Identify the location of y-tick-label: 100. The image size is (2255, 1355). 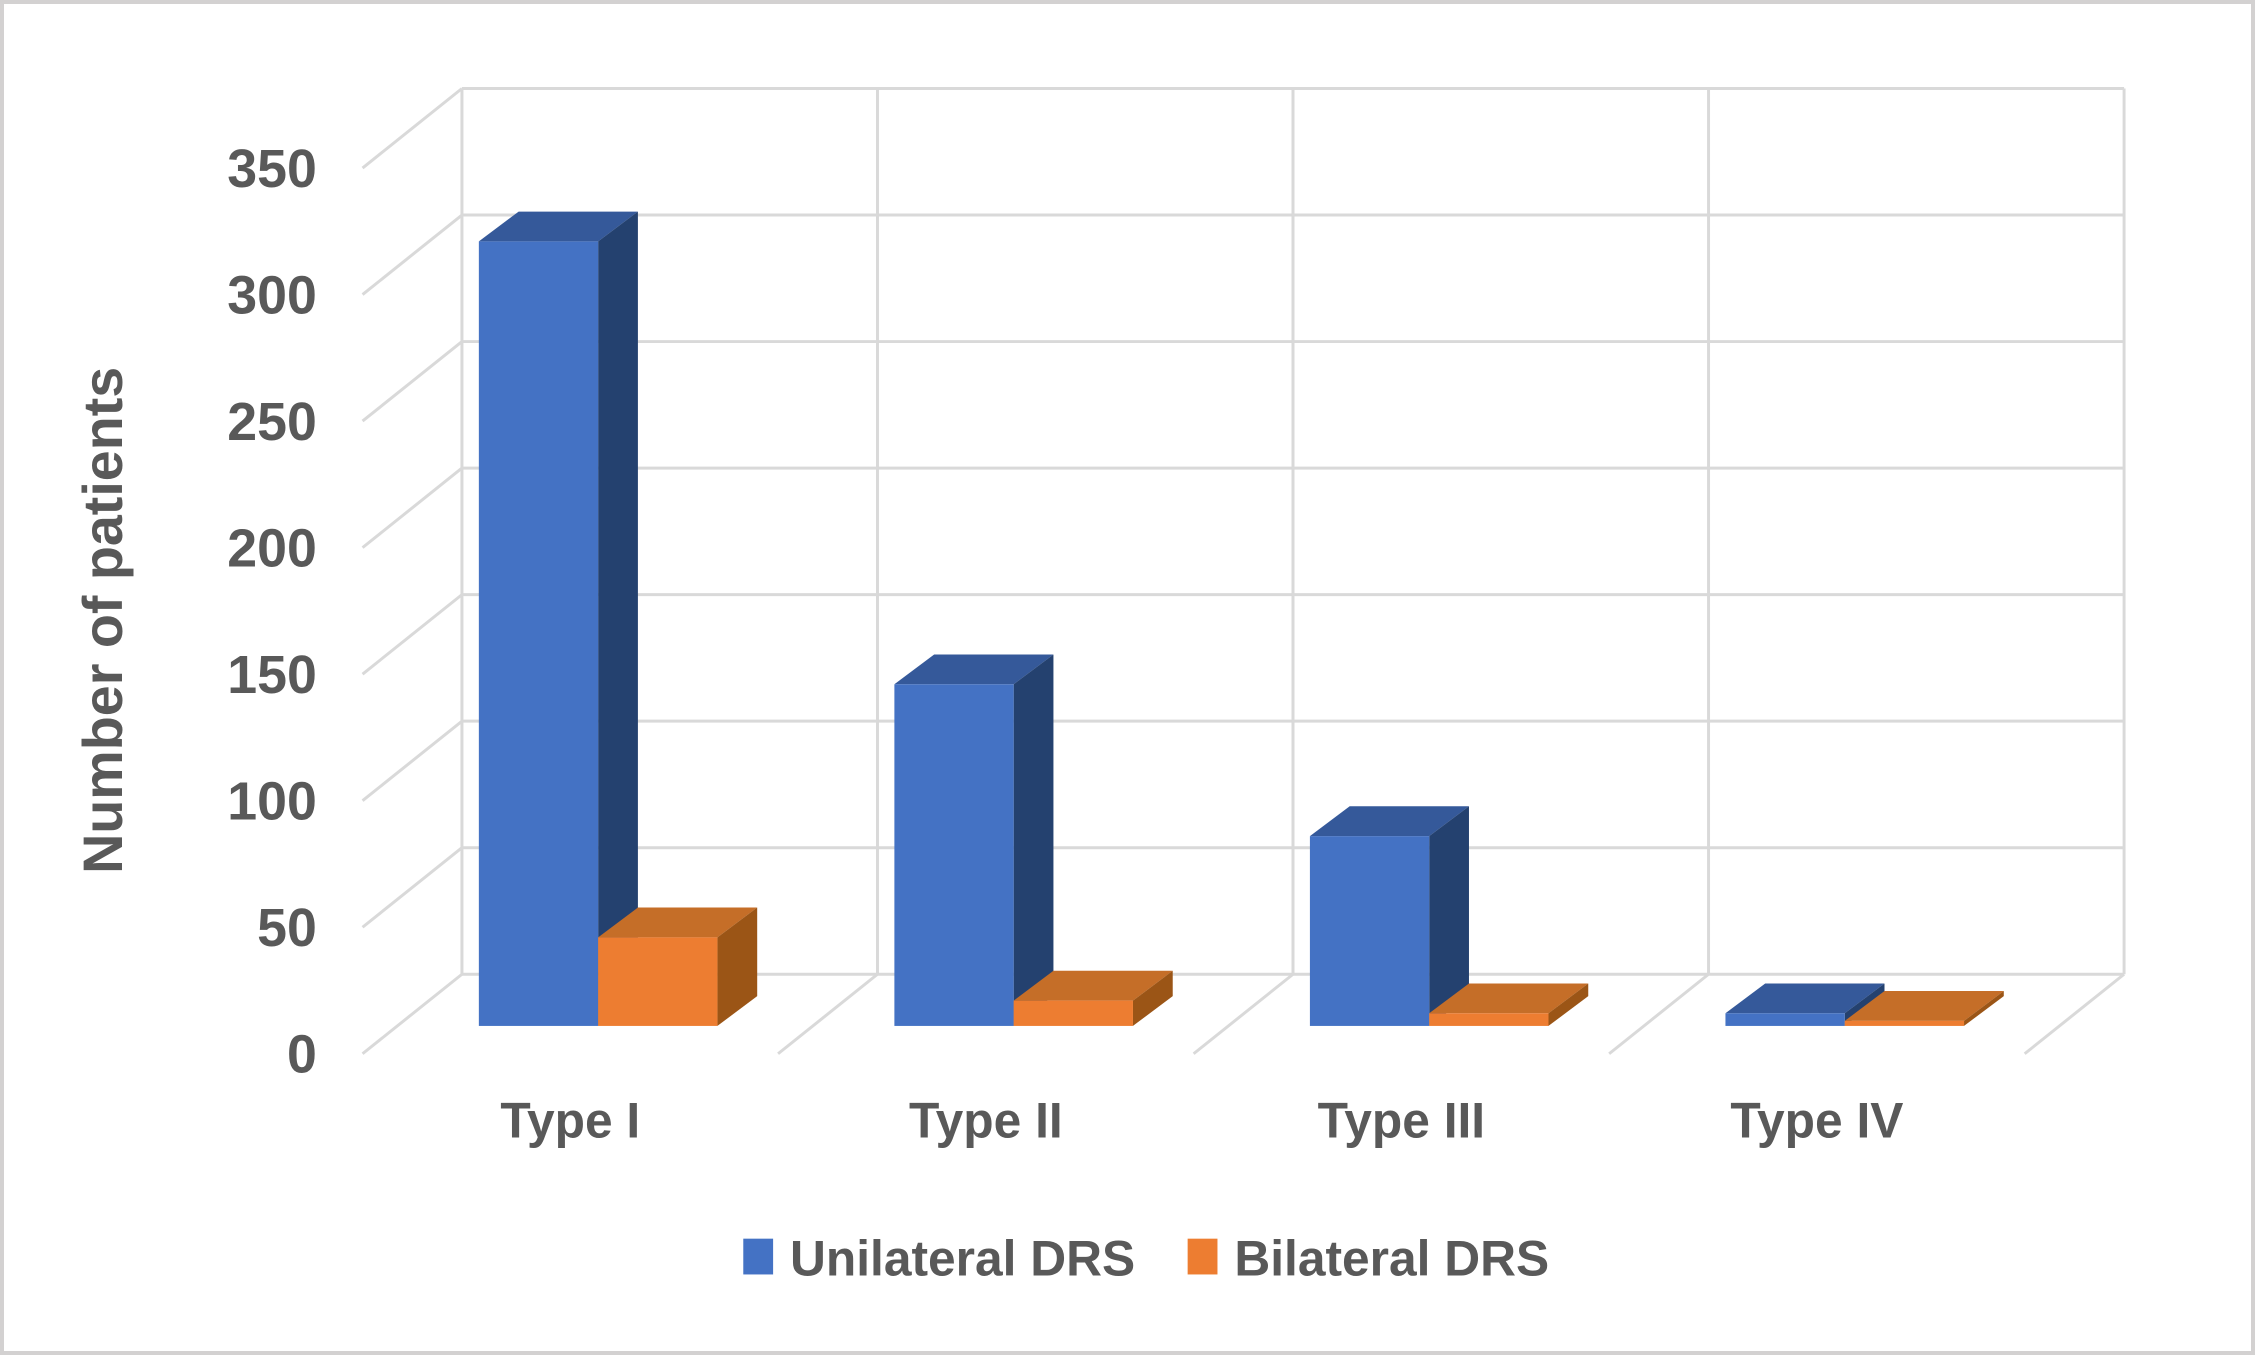
(272, 802).